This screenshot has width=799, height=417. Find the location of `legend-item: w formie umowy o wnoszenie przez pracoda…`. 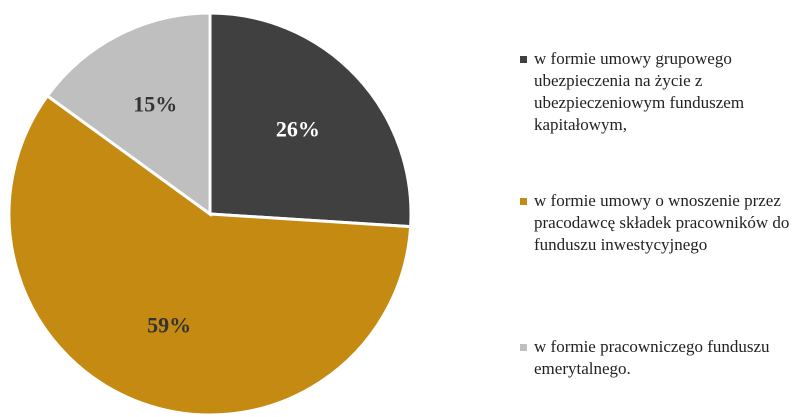

legend-item: w formie umowy o wnoszenie przez pracoda… is located at coordinates (659, 223).